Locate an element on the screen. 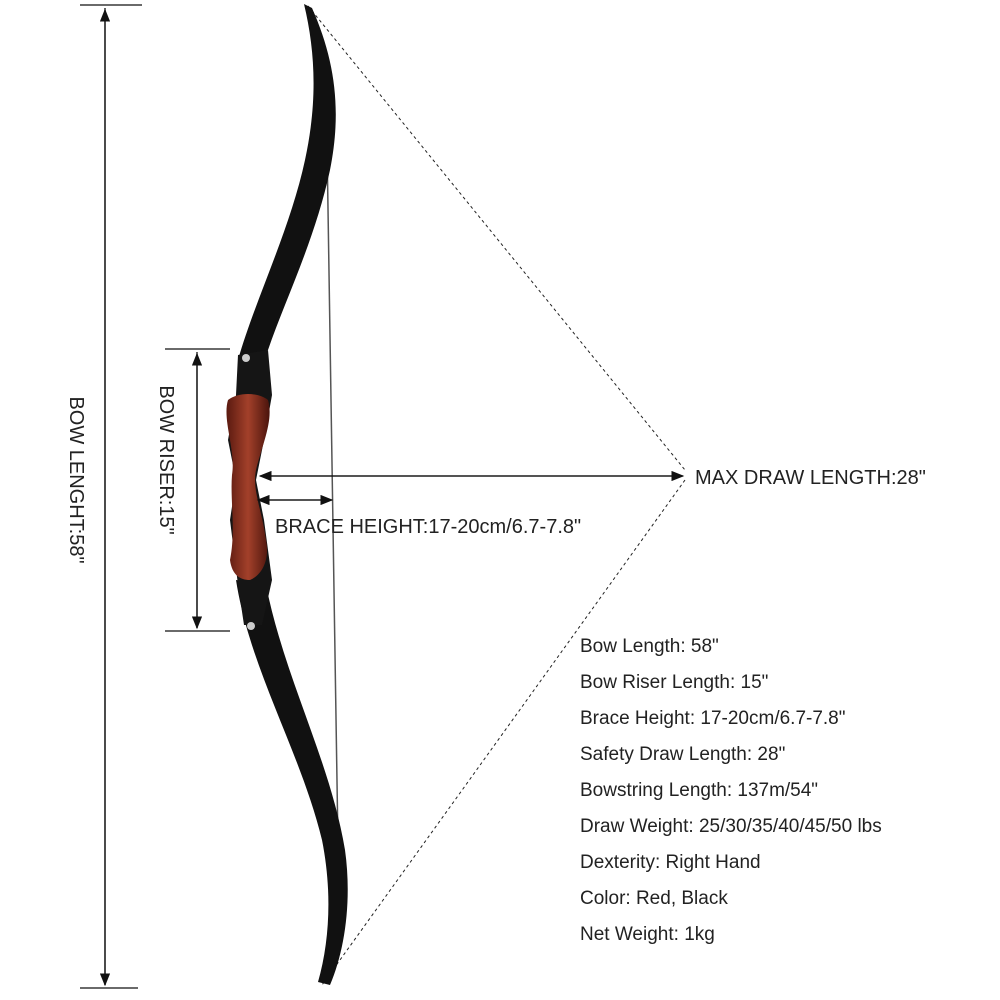 The height and width of the screenshot is (1000, 1000). spec-item: Brace Height: 17-20cm/6.7-7.8" is located at coordinates (713, 718).